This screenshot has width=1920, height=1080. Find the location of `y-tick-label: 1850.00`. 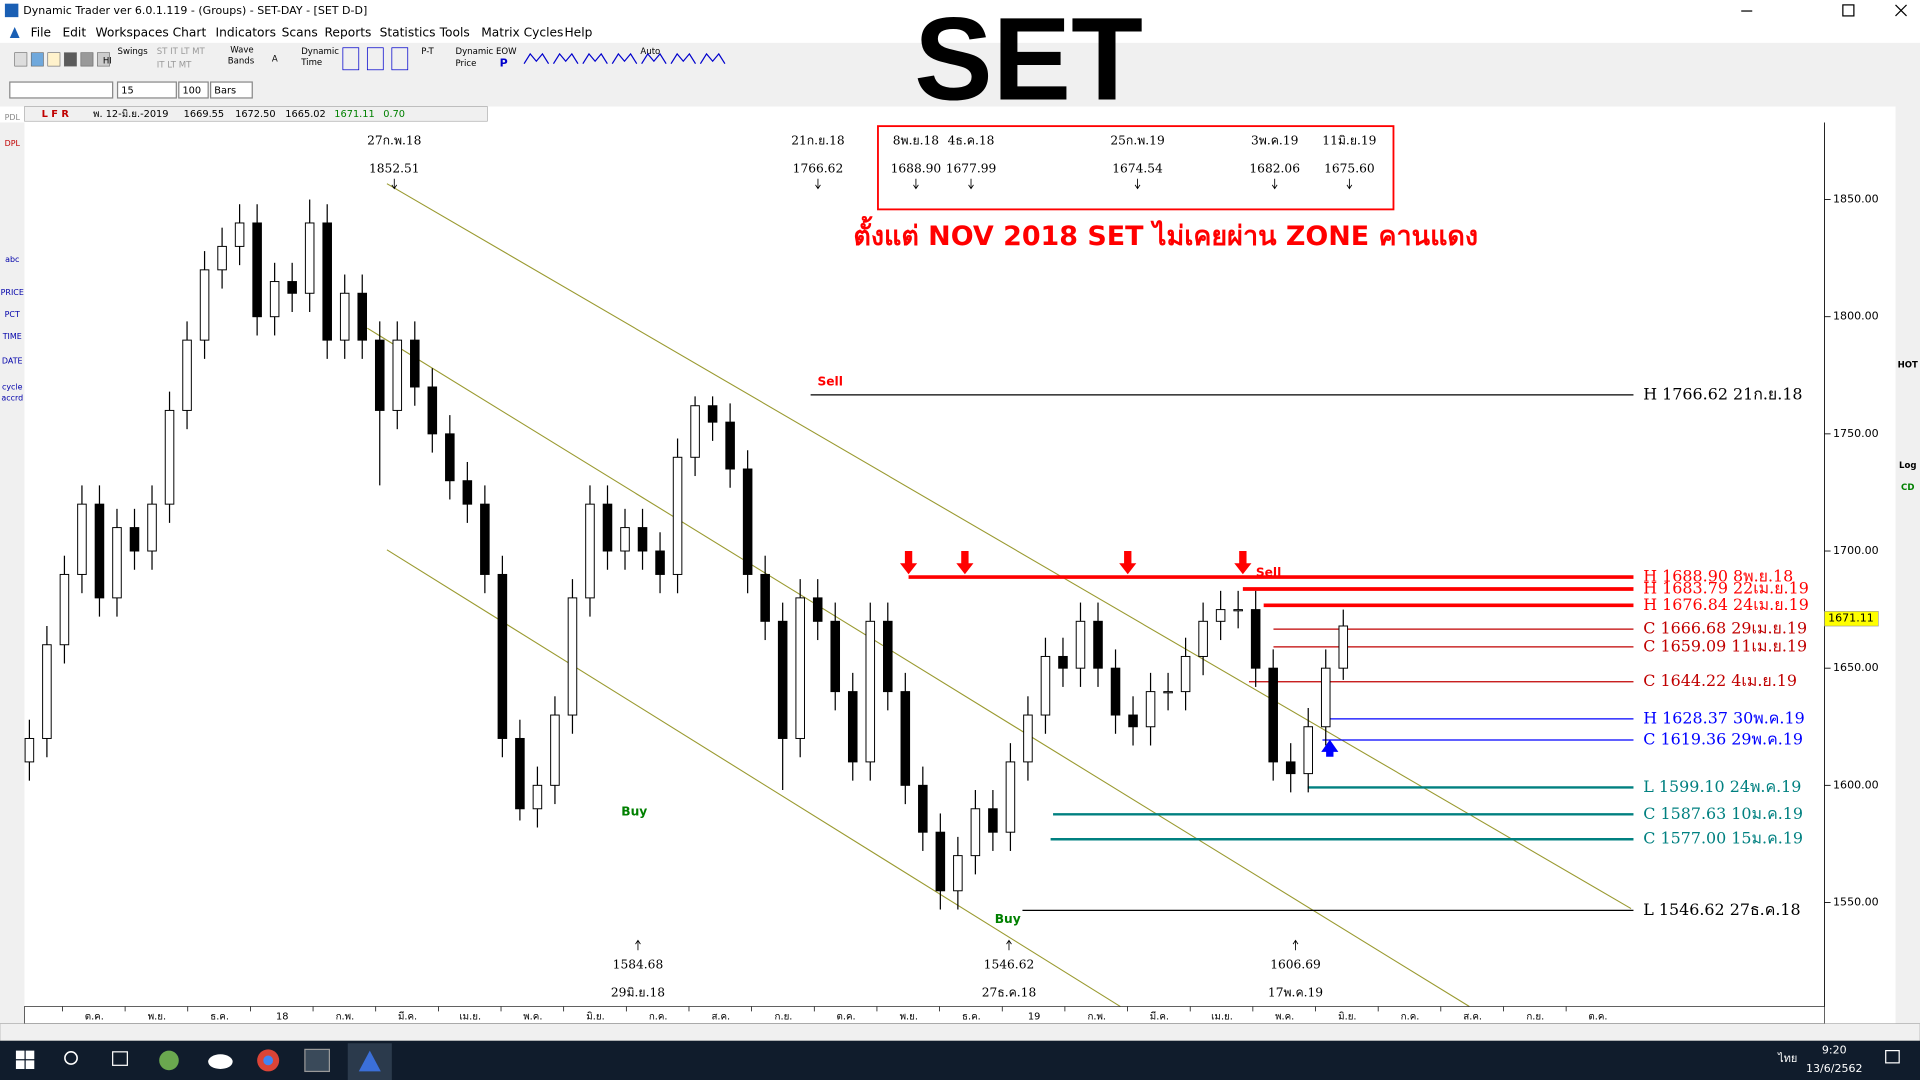

y-tick-label: 1850.00 is located at coordinates (1856, 199).